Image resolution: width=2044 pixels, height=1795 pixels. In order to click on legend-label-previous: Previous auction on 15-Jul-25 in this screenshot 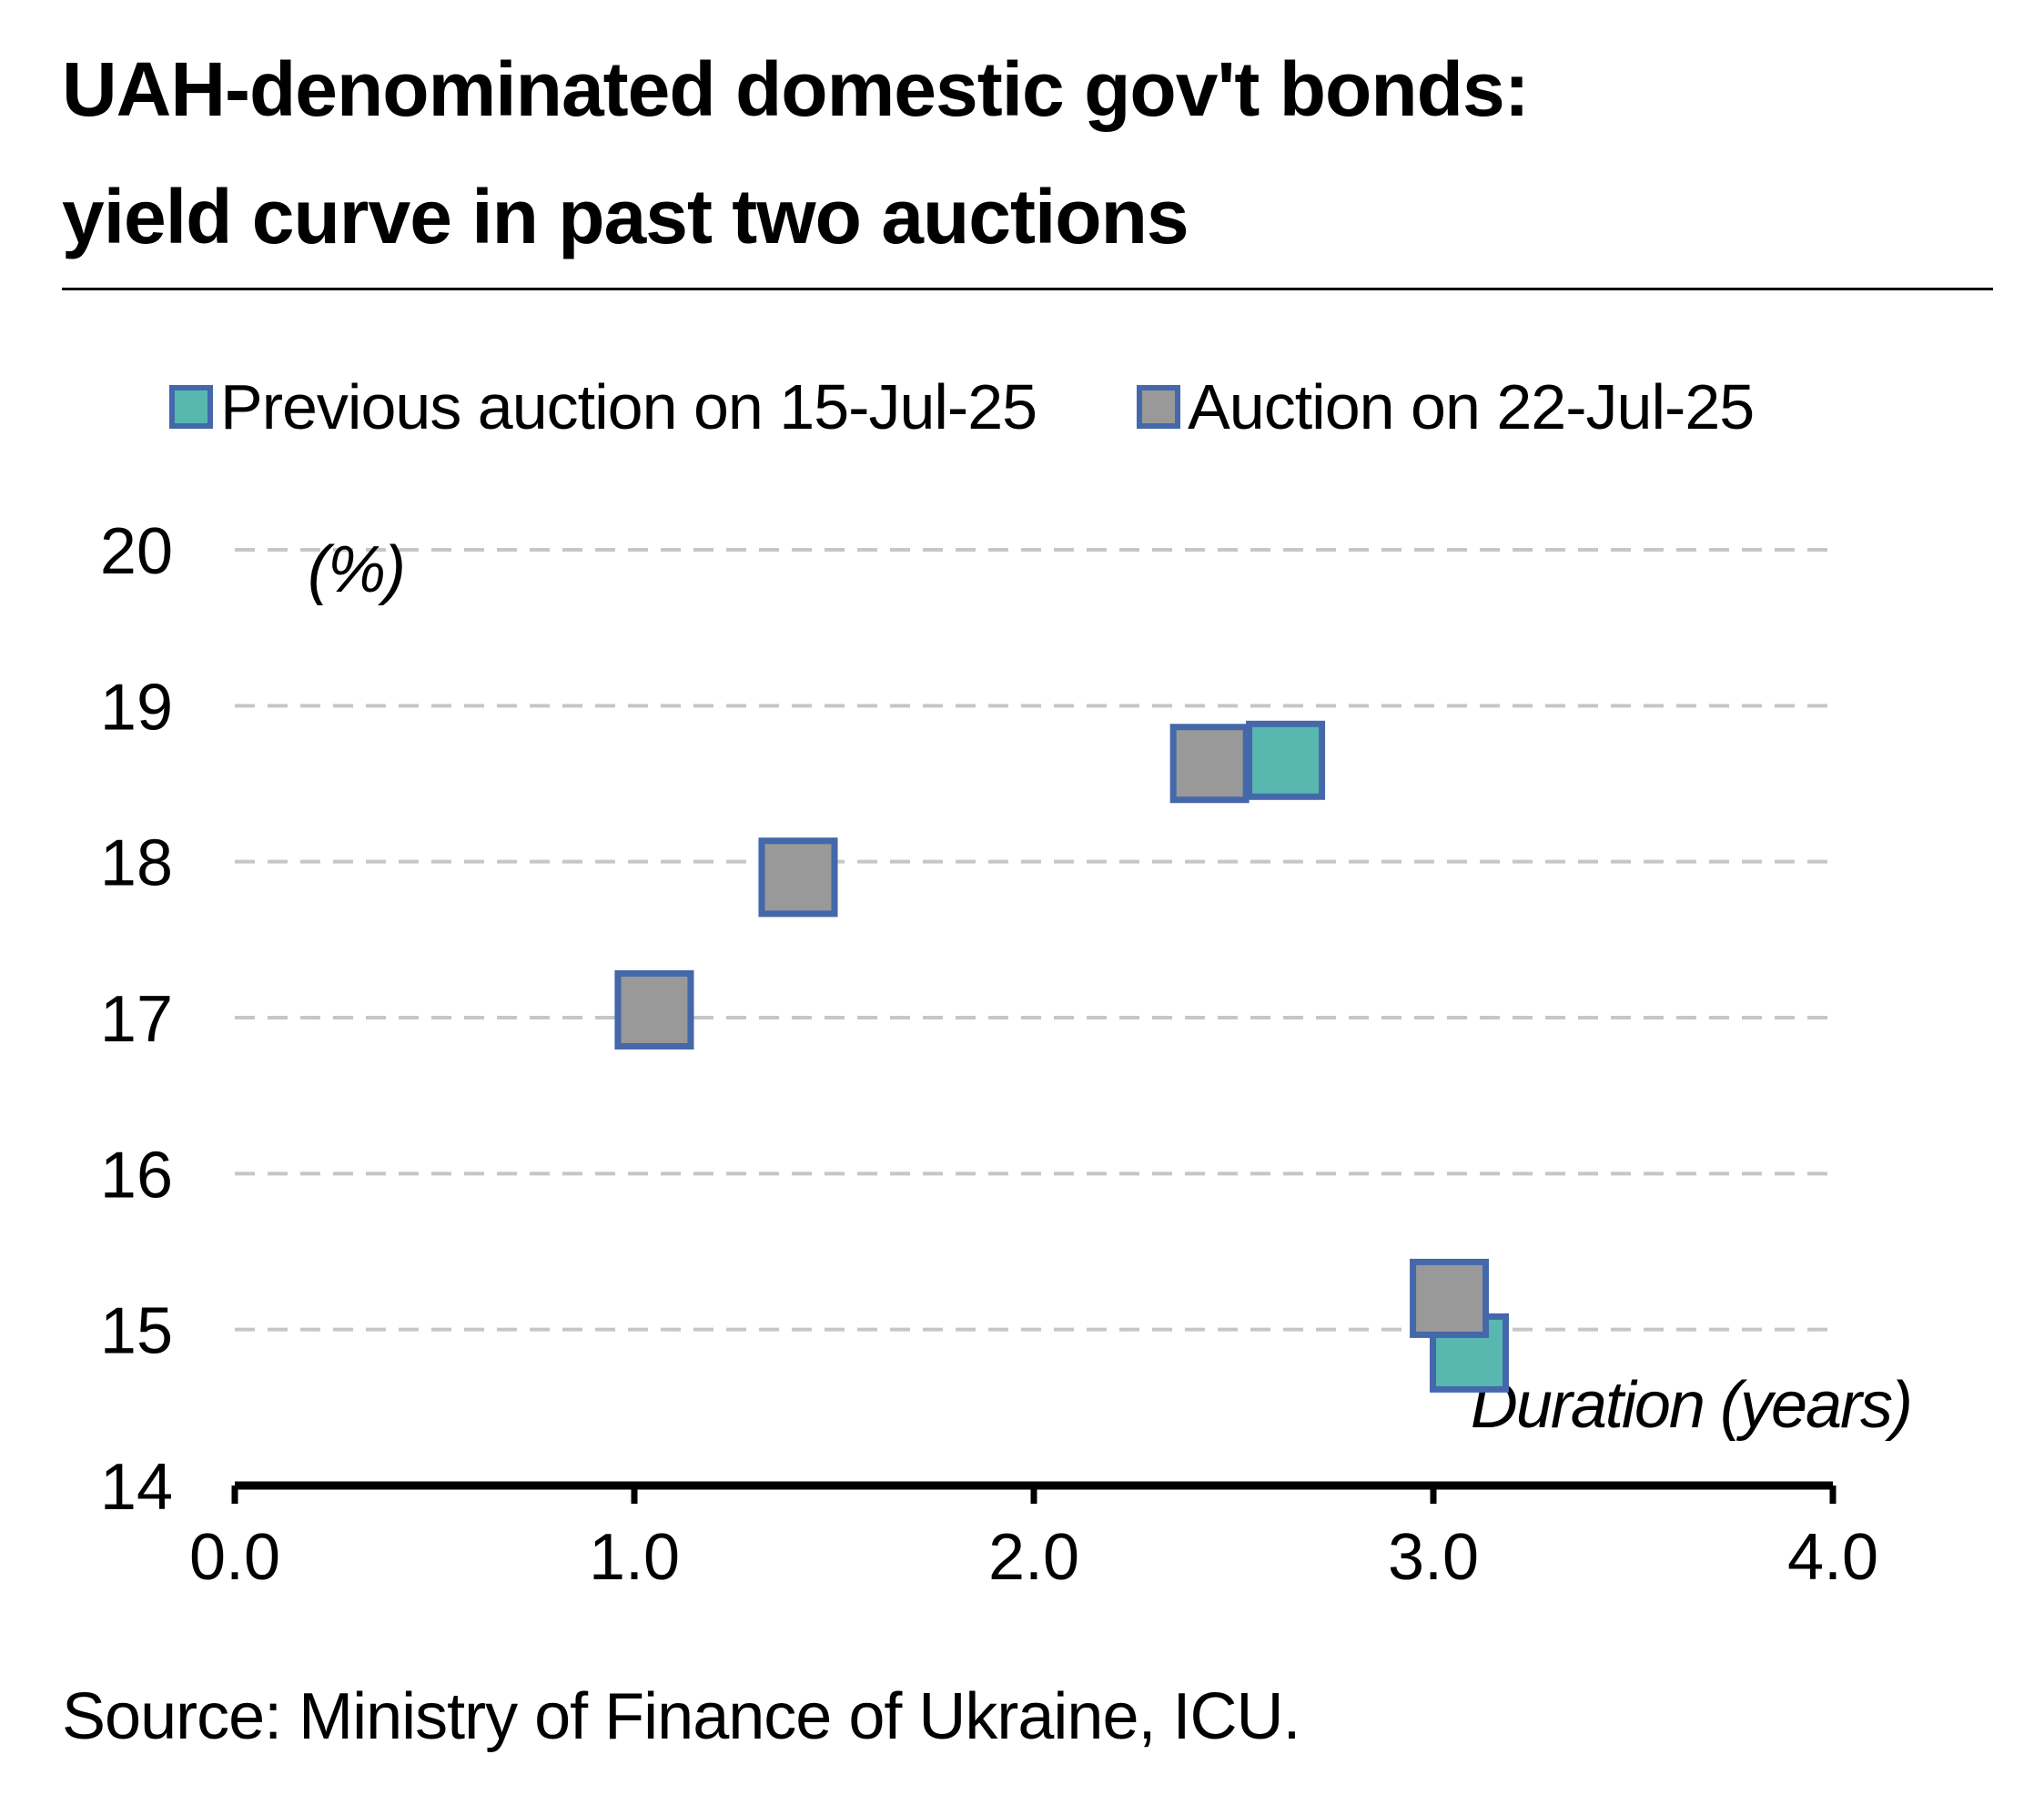, I will do `click(628, 407)`.